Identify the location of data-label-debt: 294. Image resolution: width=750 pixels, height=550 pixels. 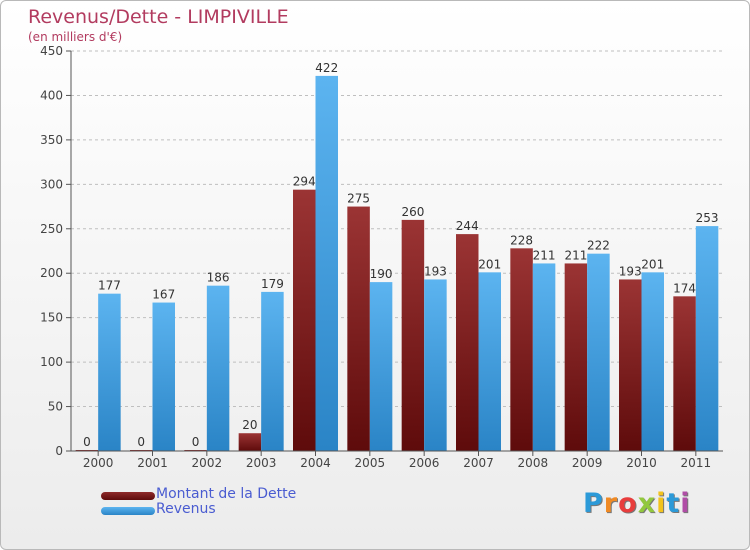
(304, 182).